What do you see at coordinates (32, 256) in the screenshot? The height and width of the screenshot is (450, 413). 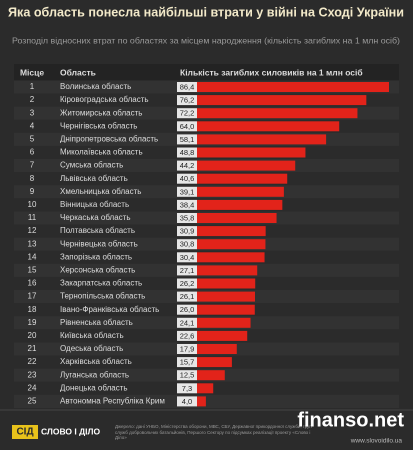 I see `rank: 14` at bounding box center [32, 256].